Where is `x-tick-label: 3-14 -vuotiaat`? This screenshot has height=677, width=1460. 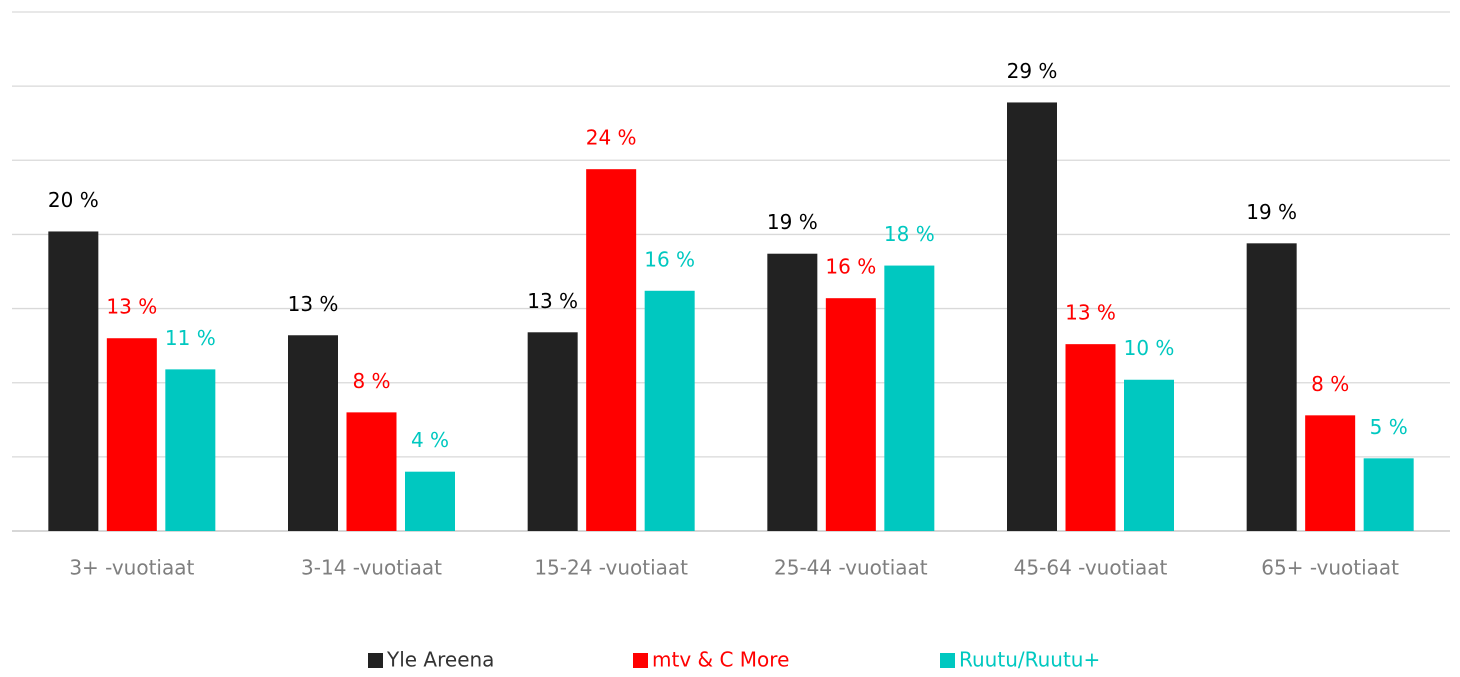 x-tick-label: 3-14 -vuotiaat is located at coordinates (371, 568).